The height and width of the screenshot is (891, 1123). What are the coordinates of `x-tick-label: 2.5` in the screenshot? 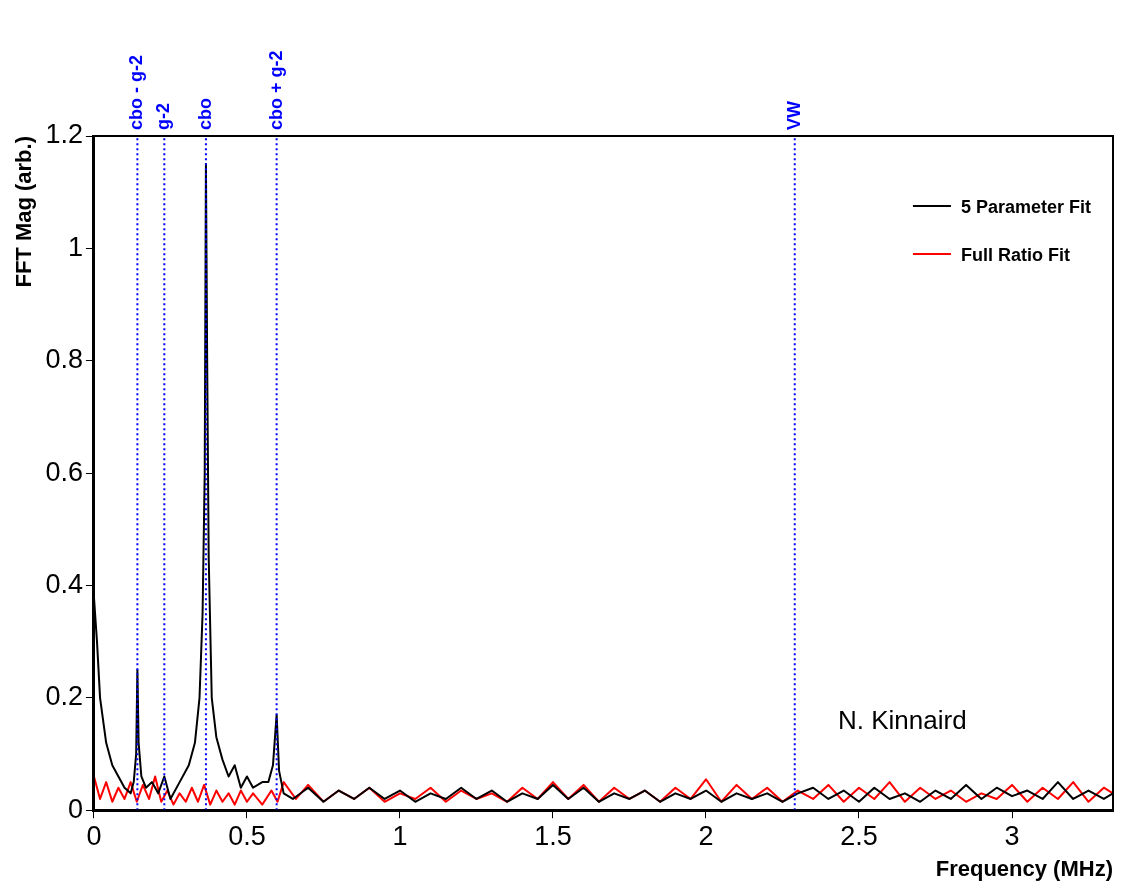 It's located at (859, 835).